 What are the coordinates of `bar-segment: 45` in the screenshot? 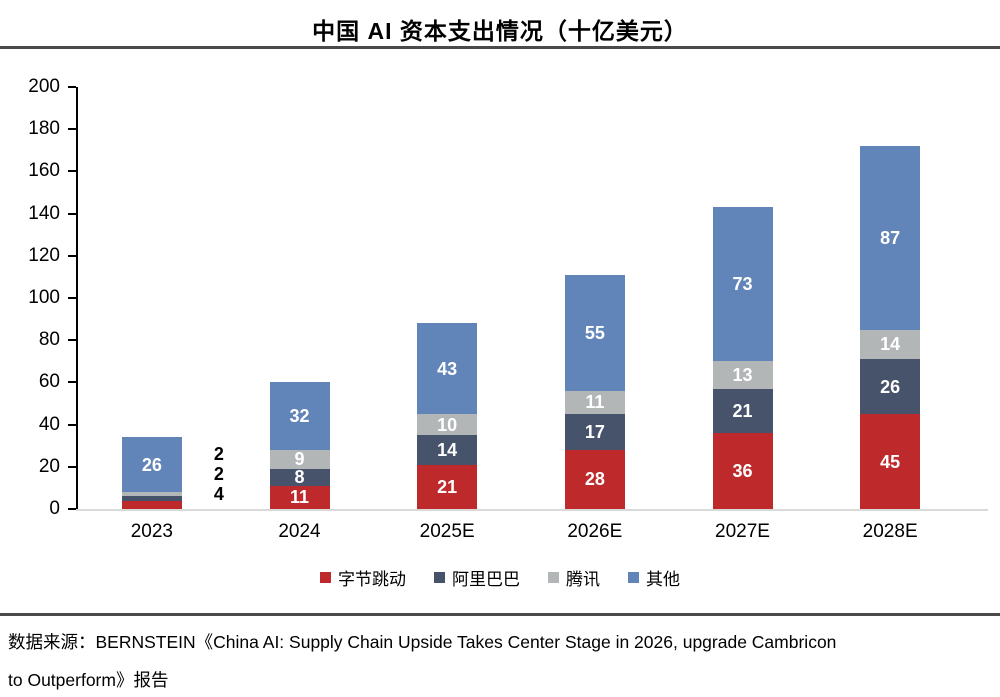 It's located at (890, 461).